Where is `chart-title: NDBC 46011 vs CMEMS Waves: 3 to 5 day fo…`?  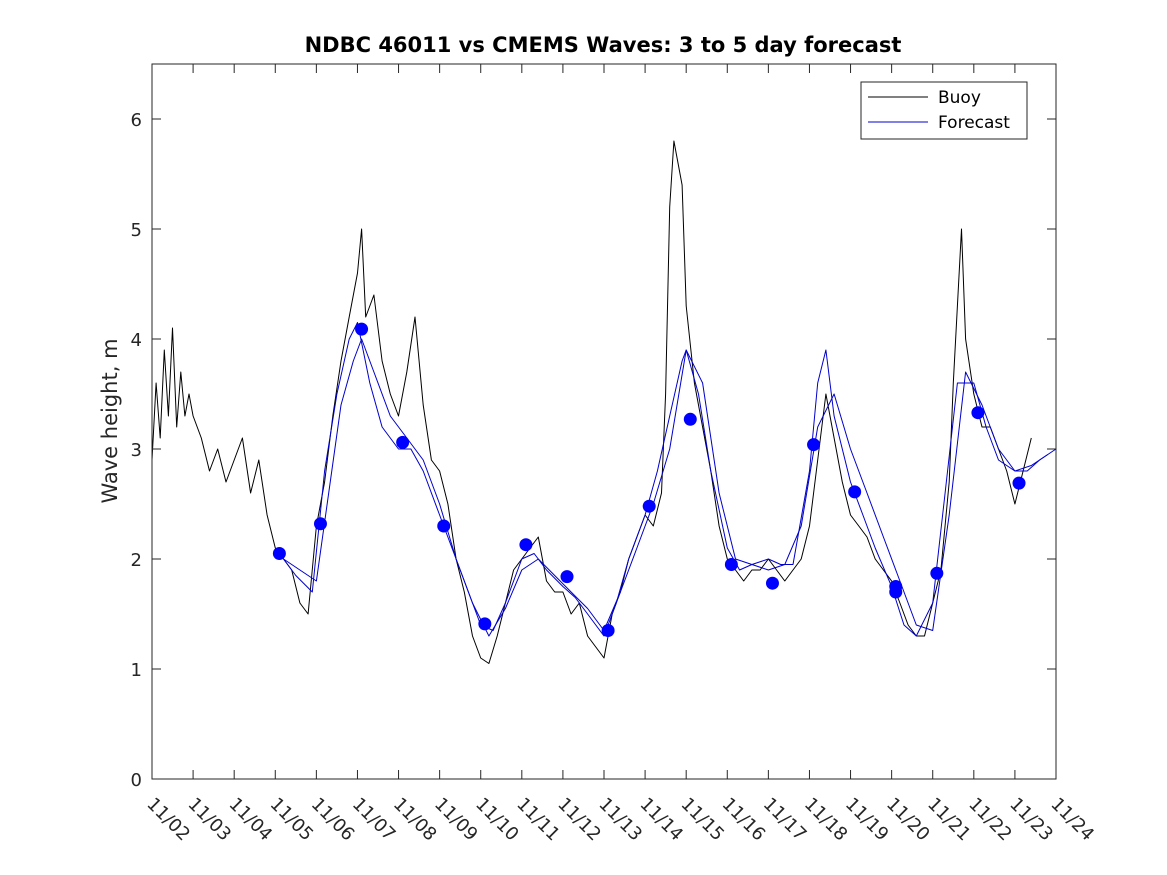
chart-title: NDBC 46011 vs CMEMS Waves: 3 to 5 day fo… is located at coordinates (603, 45).